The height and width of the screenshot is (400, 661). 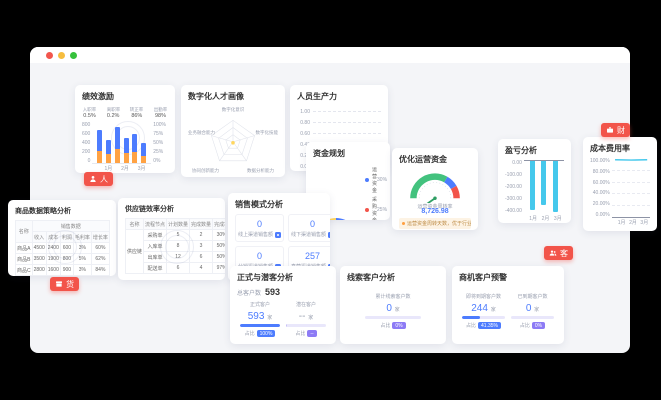 I want to click on stat-tile: 0 线下渠道销售额, so click(x=309, y=228).